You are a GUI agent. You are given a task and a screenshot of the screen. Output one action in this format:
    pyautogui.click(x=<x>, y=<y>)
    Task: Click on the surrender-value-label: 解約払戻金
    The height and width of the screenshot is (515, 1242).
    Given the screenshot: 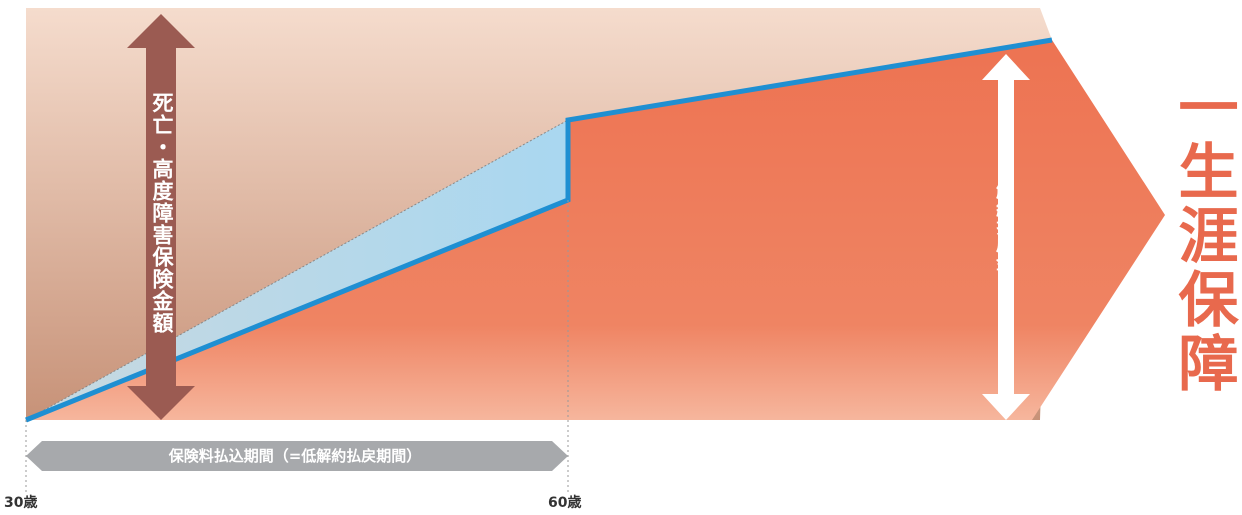 What is the action you would take?
    pyautogui.click(x=1002, y=227)
    